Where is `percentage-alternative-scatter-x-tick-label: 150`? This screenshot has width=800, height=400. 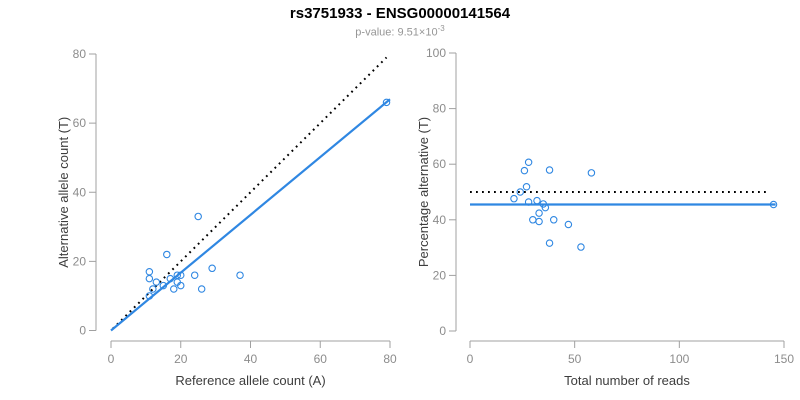
percentage-alternative-scatter-x-tick-label: 150 is located at coordinates (784, 359).